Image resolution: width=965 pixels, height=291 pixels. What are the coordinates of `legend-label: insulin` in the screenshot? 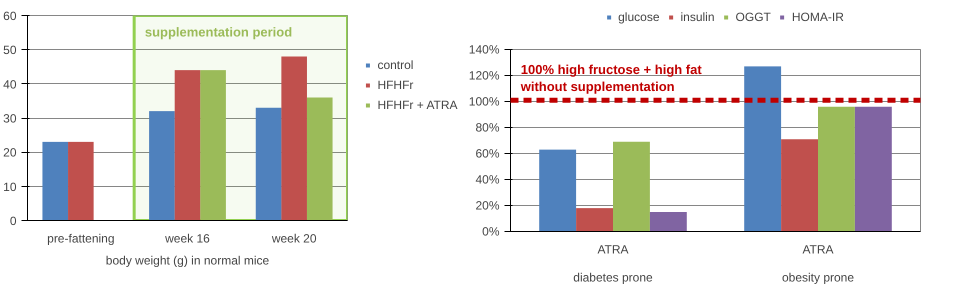 It's located at (697, 17).